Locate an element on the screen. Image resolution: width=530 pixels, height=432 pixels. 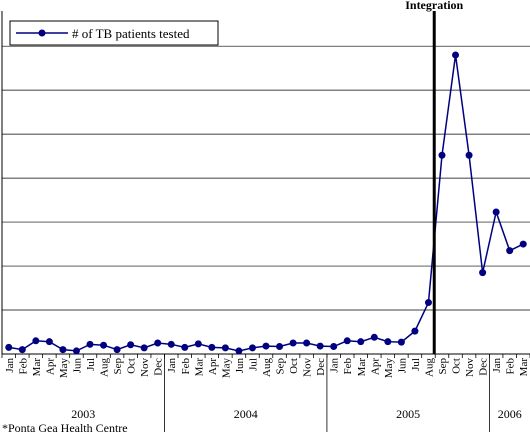
legend-marker is located at coordinates (42, 33).